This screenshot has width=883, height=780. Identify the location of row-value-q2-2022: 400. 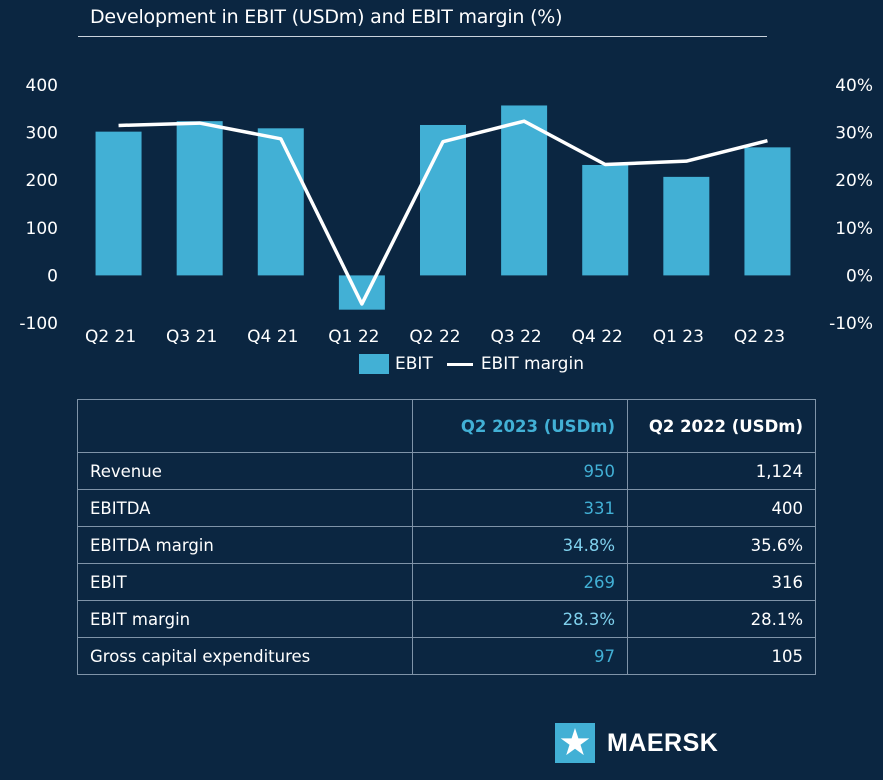
(721, 508).